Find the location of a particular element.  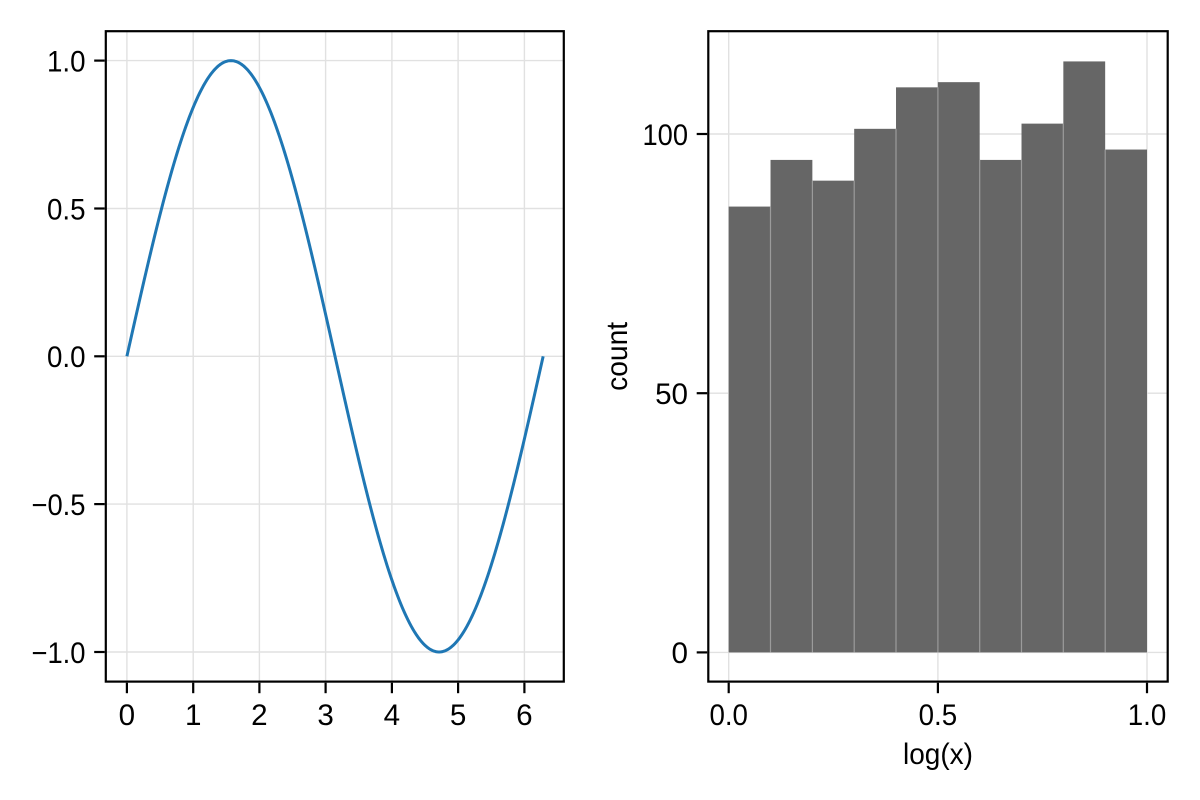

svg-text: −0.5 is located at coordinates (59, 505).